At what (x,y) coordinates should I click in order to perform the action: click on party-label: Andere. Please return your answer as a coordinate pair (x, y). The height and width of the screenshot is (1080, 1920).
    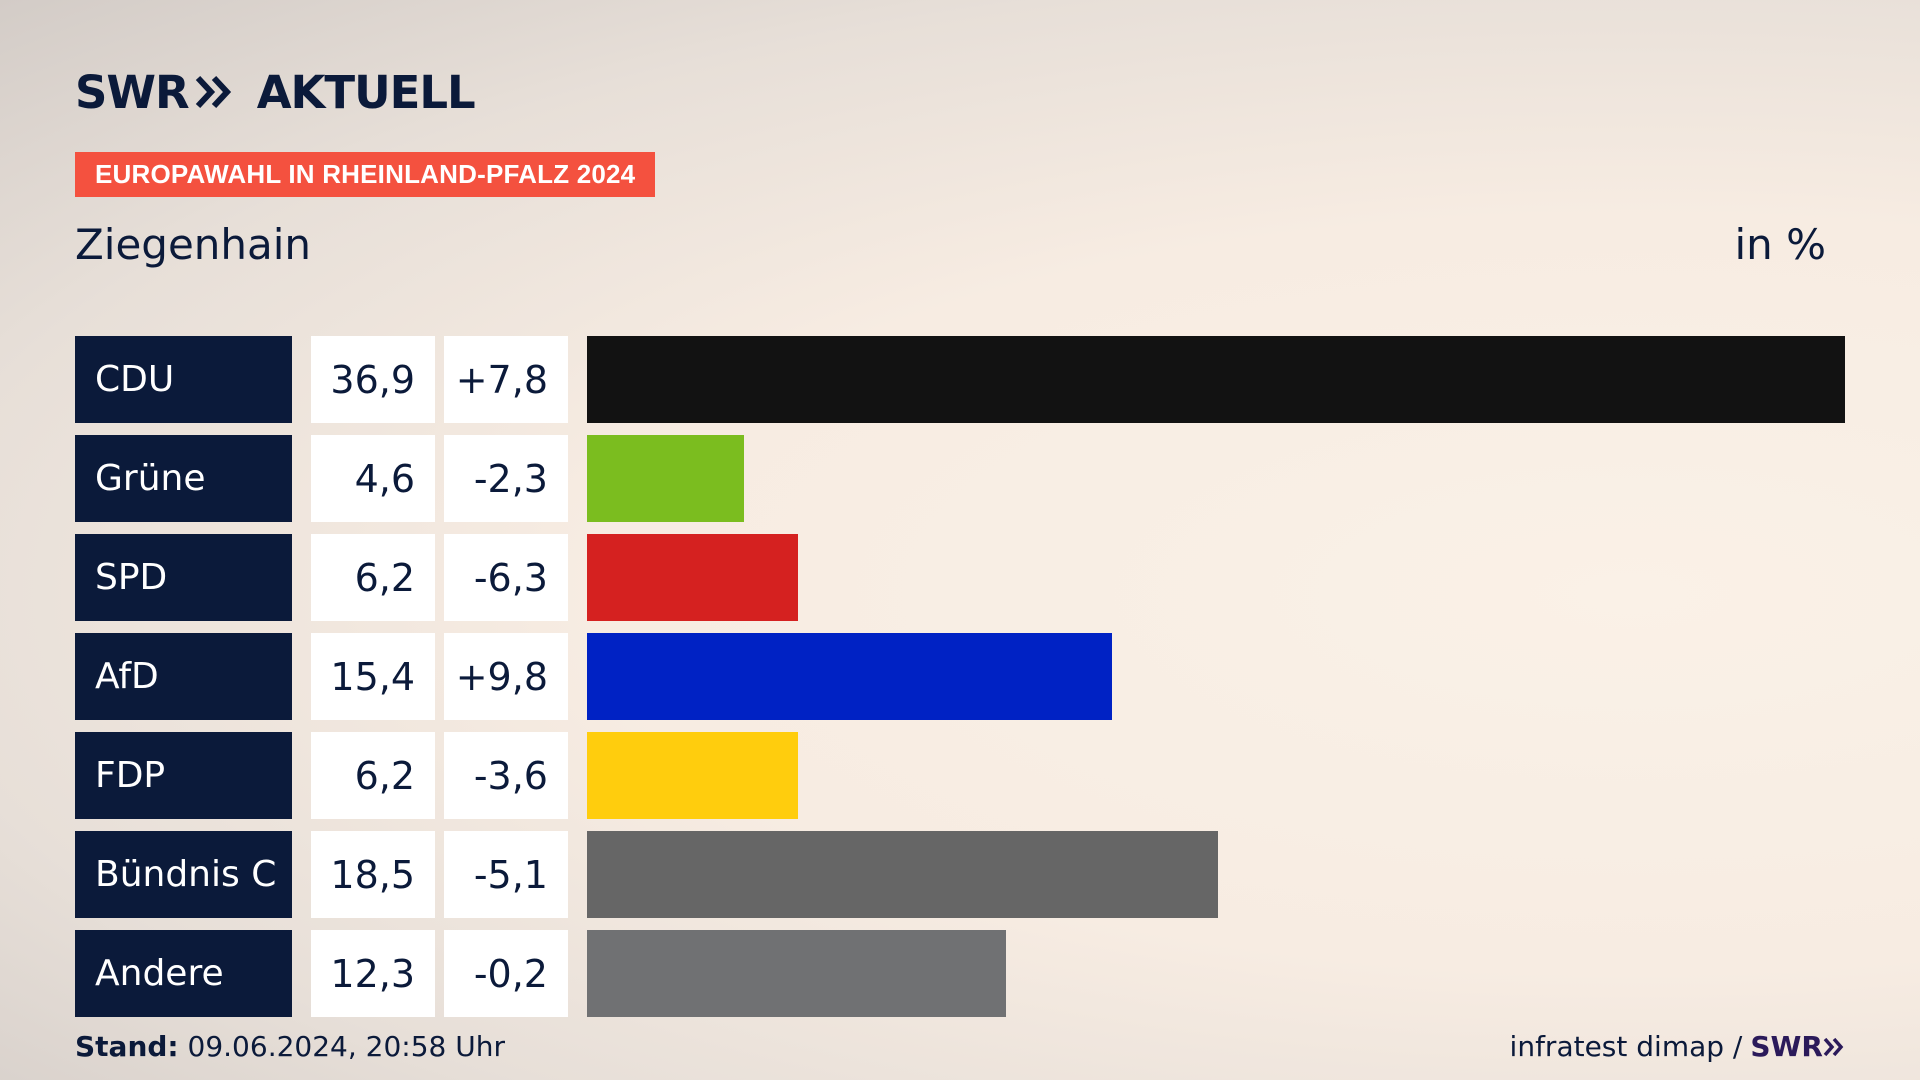
    Looking at the image, I should click on (183, 973).